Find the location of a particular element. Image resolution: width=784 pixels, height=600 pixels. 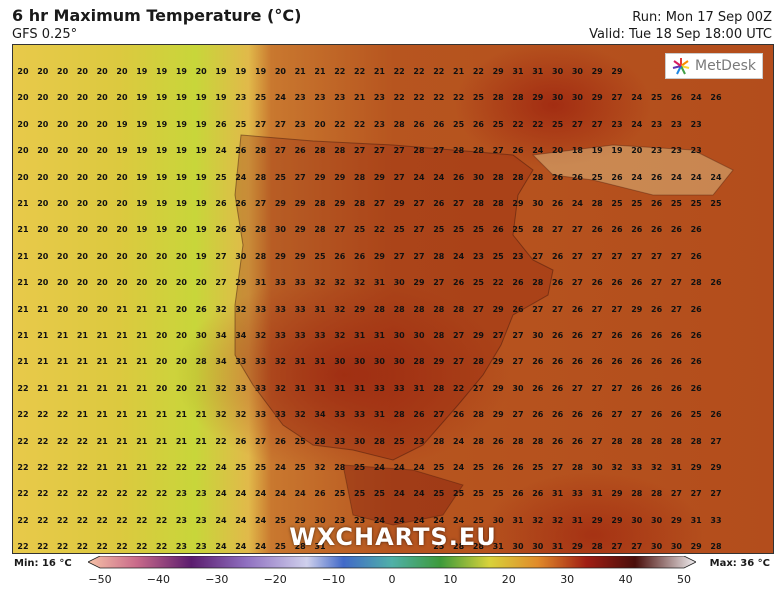

min-temperature-label: Min: 16 °C is located at coordinates (43, 563).